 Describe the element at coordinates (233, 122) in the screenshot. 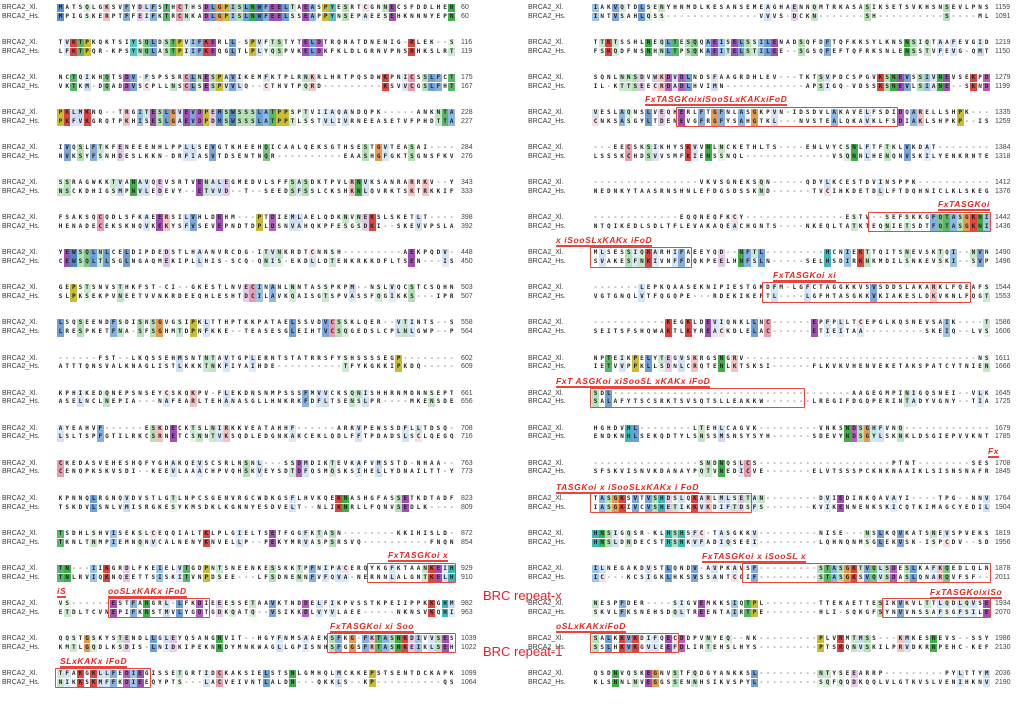

I see `residue-cell: W` at that location.